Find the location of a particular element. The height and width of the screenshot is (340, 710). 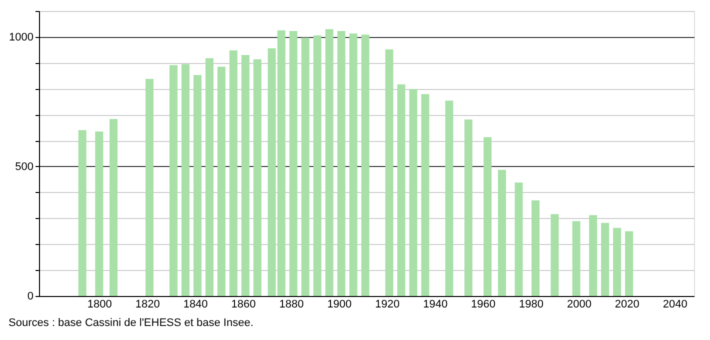

x-tick-label: 1800 is located at coordinates (99, 304).